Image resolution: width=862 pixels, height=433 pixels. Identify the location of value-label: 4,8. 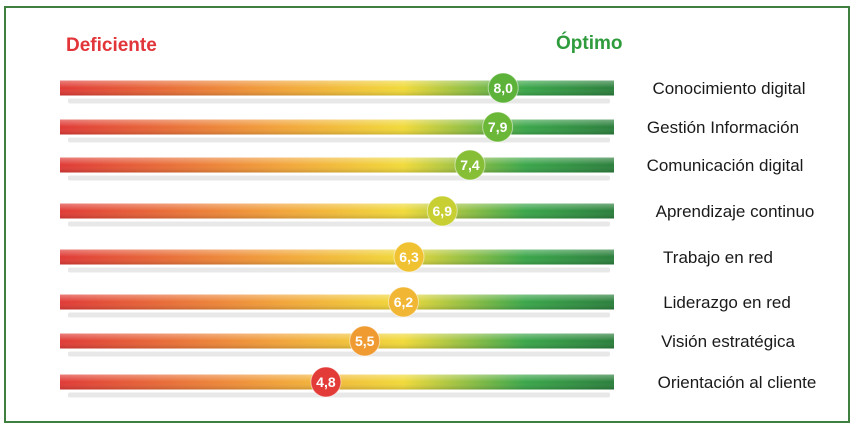
(326, 382).